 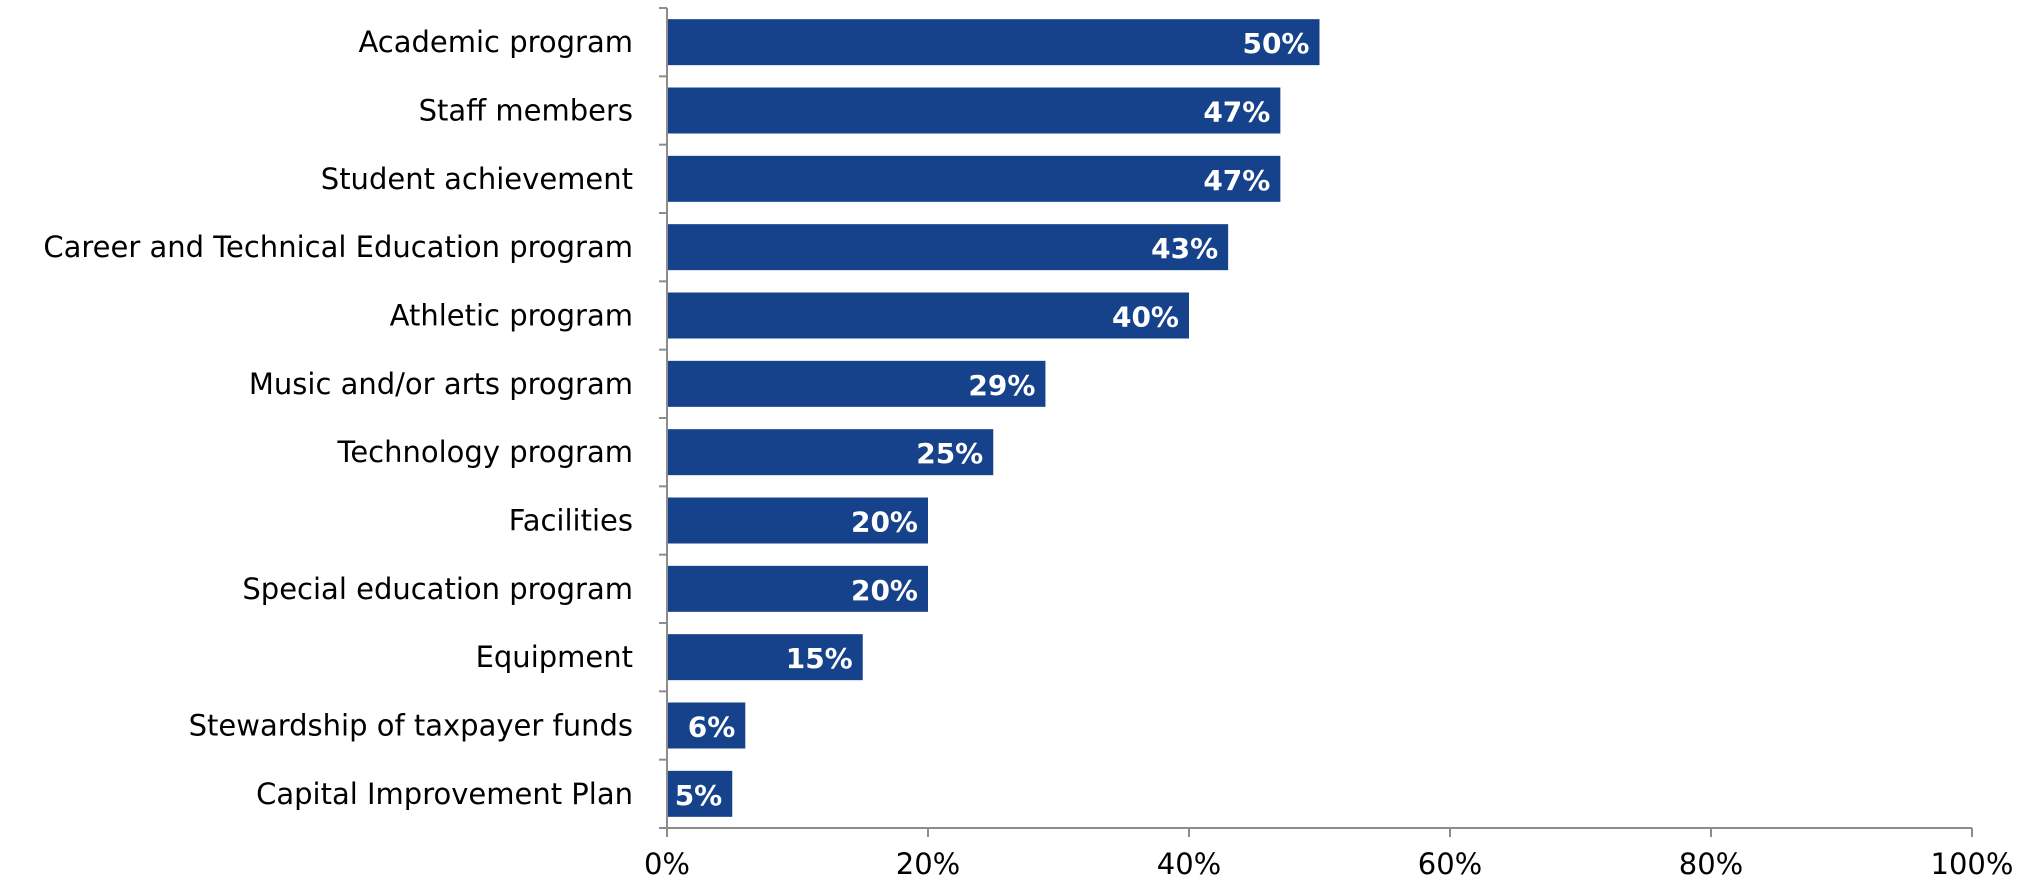 I want to click on bar-athletic-program, so click(x=928, y=316).